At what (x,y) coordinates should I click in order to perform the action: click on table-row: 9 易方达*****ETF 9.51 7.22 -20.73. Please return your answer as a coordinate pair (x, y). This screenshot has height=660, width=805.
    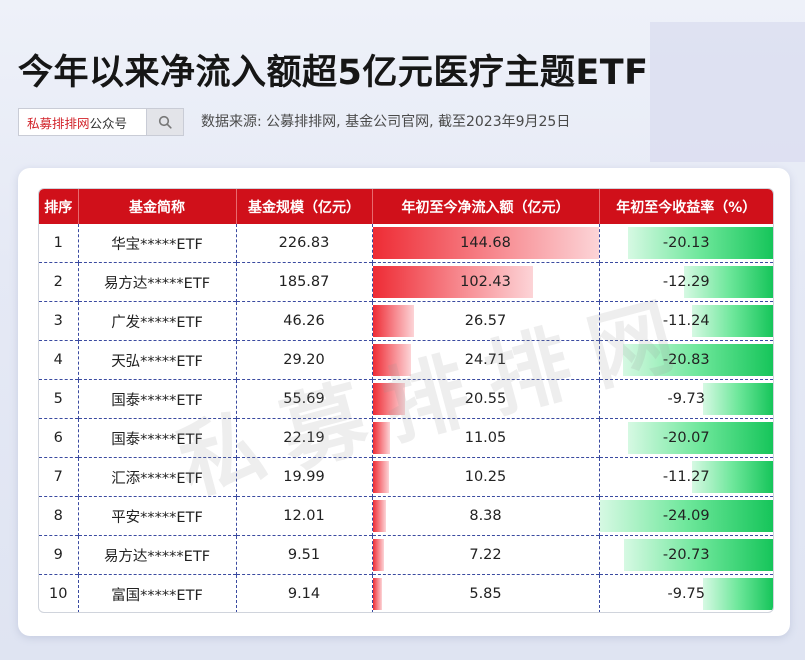
    Looking at the image, I should click on (406, 555).